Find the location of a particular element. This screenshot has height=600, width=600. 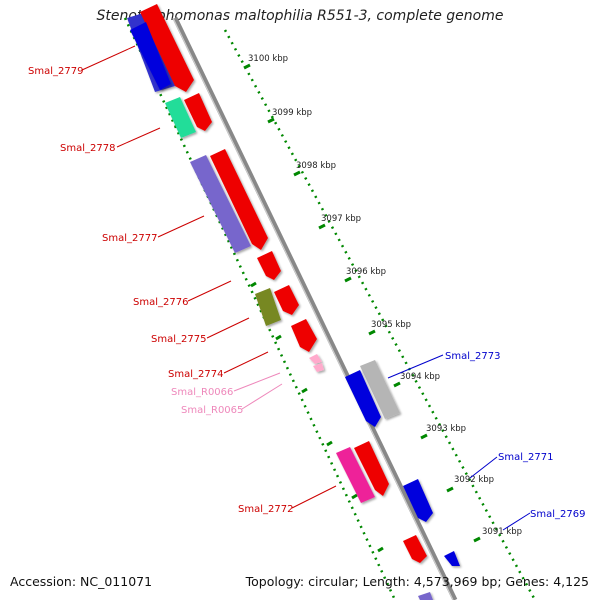

gene-label: Smal_2774 is located at coordinates (195, 374).